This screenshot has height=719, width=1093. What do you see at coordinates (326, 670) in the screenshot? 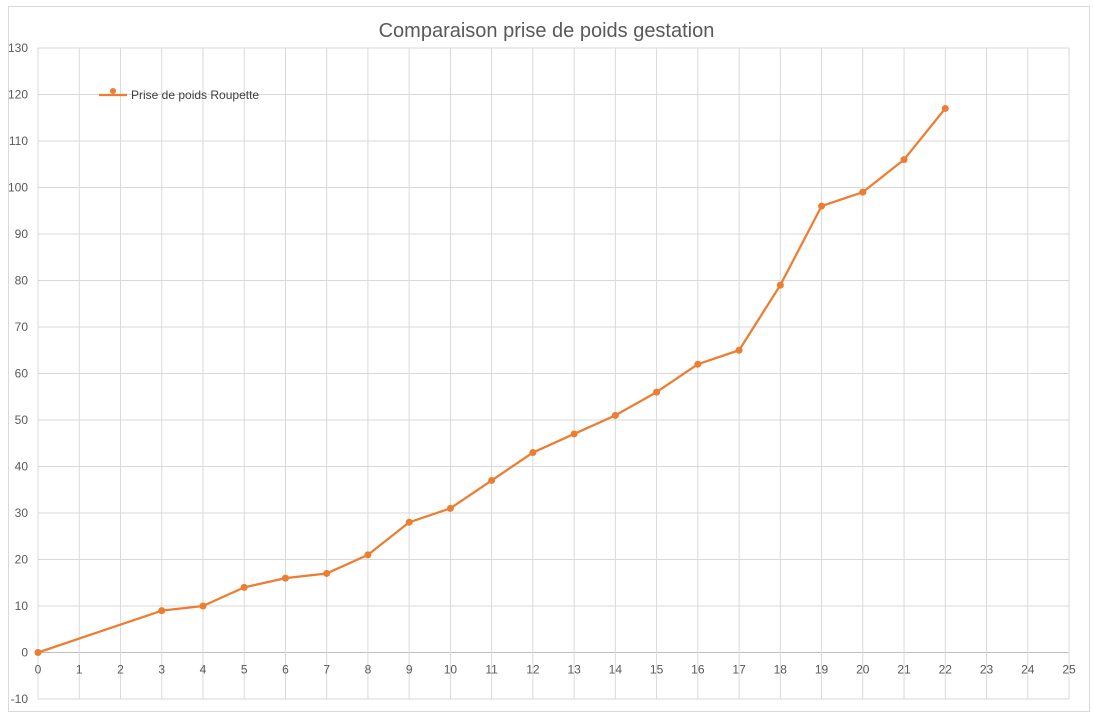
I see `x-tick-label: 7` at bounding box center [326, 670].